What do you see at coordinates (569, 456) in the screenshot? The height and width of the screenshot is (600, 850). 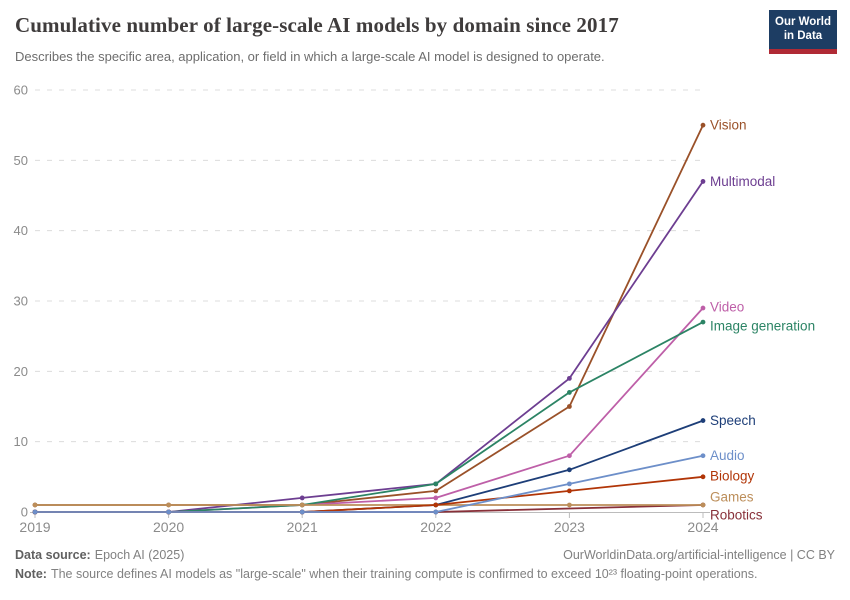 I see `series-point-video-2023` at bounding box center [569, 456].